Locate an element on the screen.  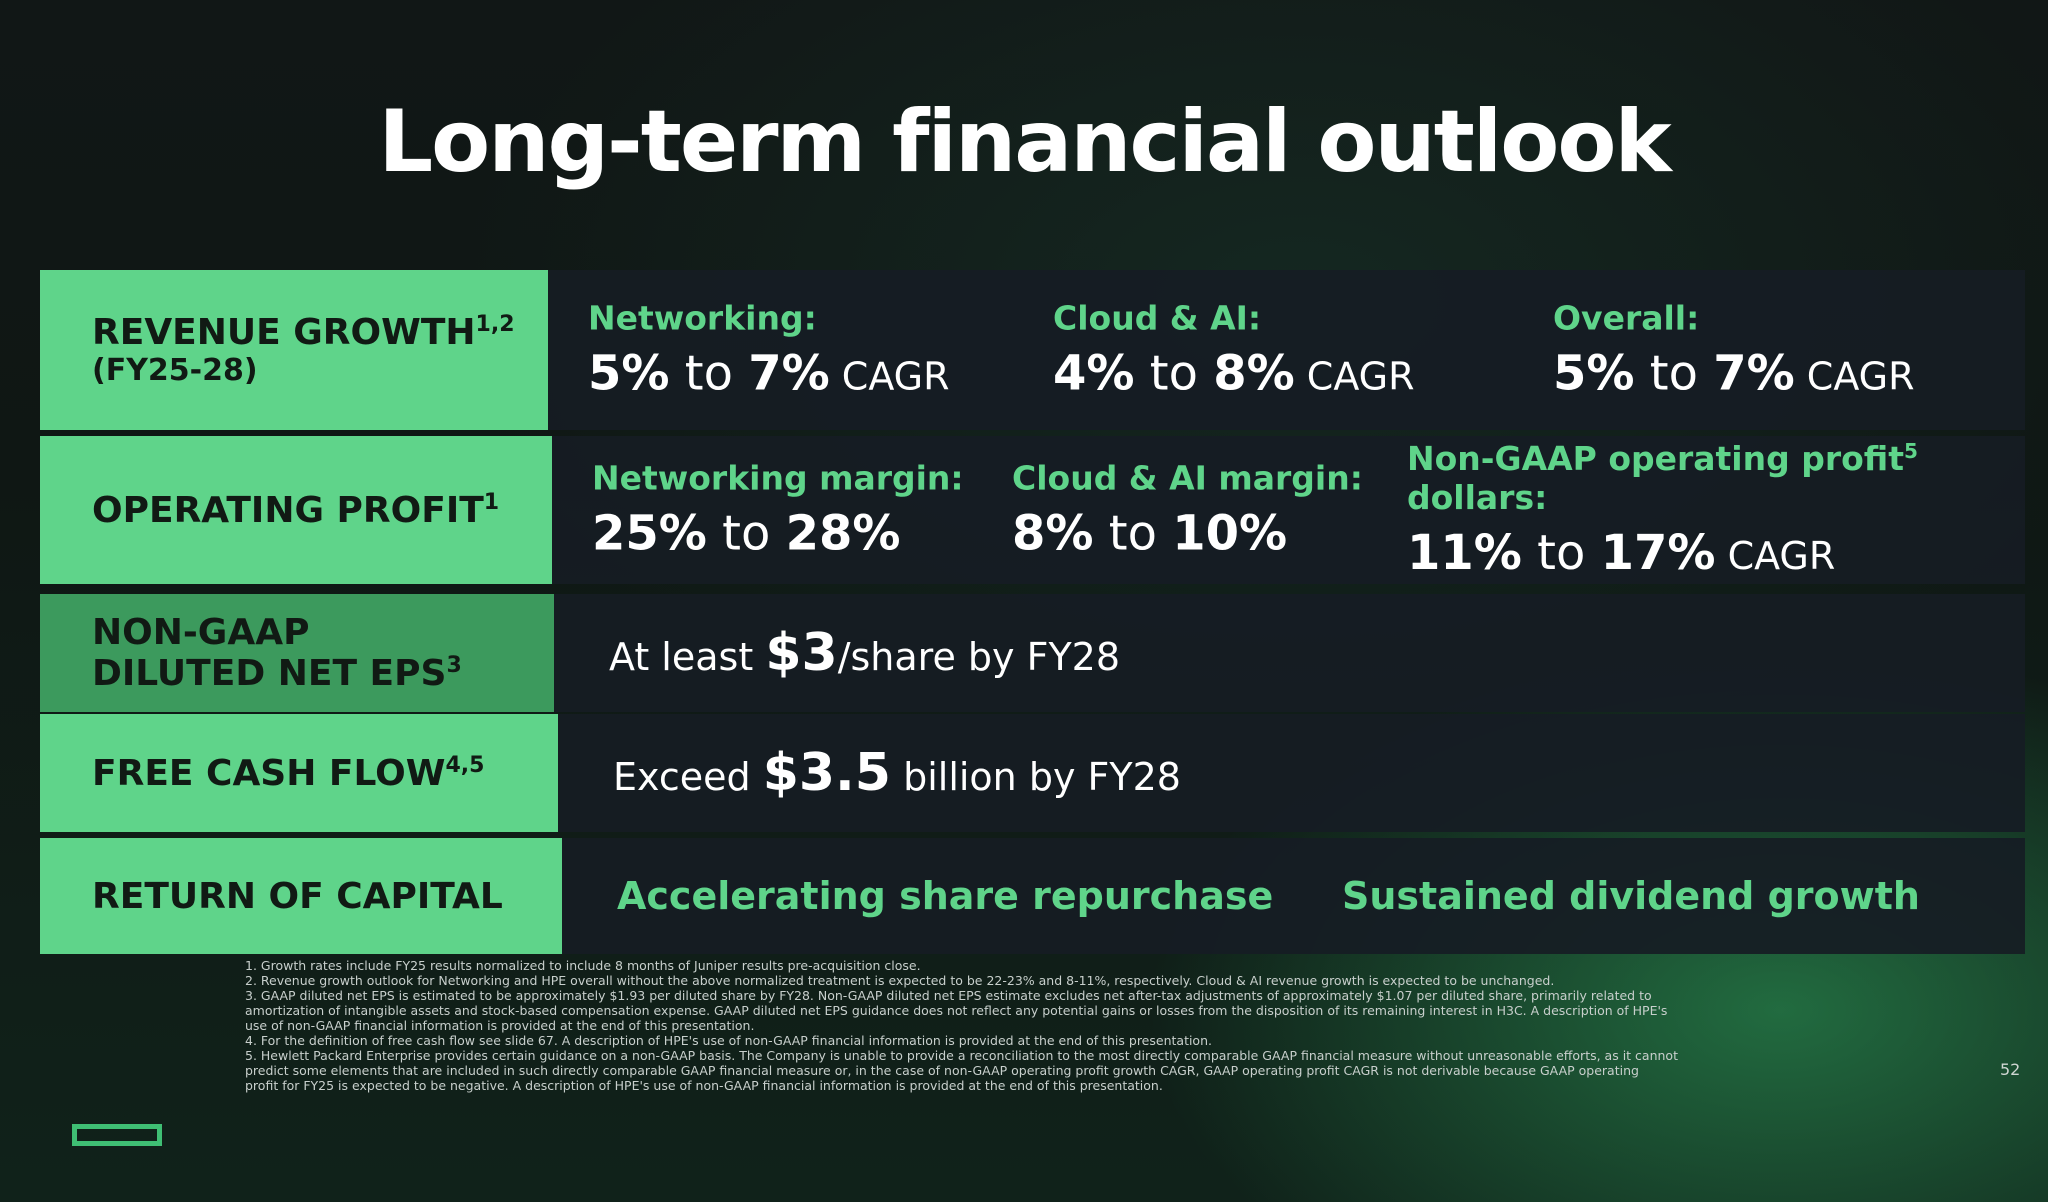
eps-label: NON-GAAP DILUTED NET EPS3 is located at coordinates (297, 653).